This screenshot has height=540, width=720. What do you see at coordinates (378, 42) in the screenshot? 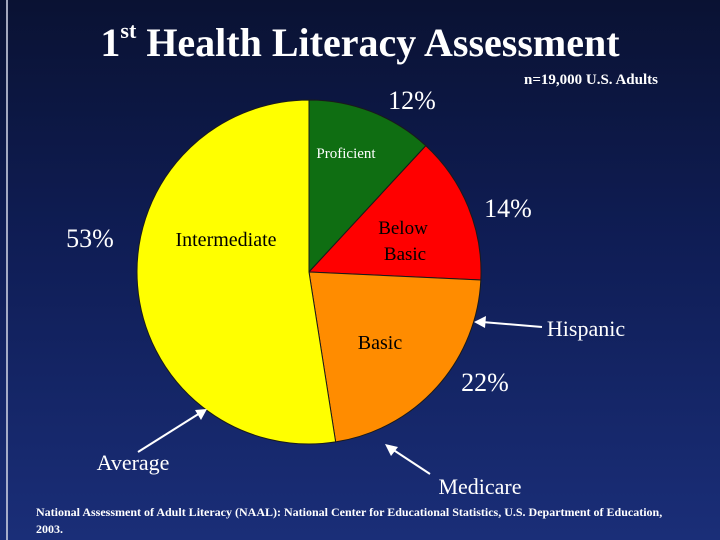
I see `title-main: Health Literacy Assessment` at bounding box center [378, 42].